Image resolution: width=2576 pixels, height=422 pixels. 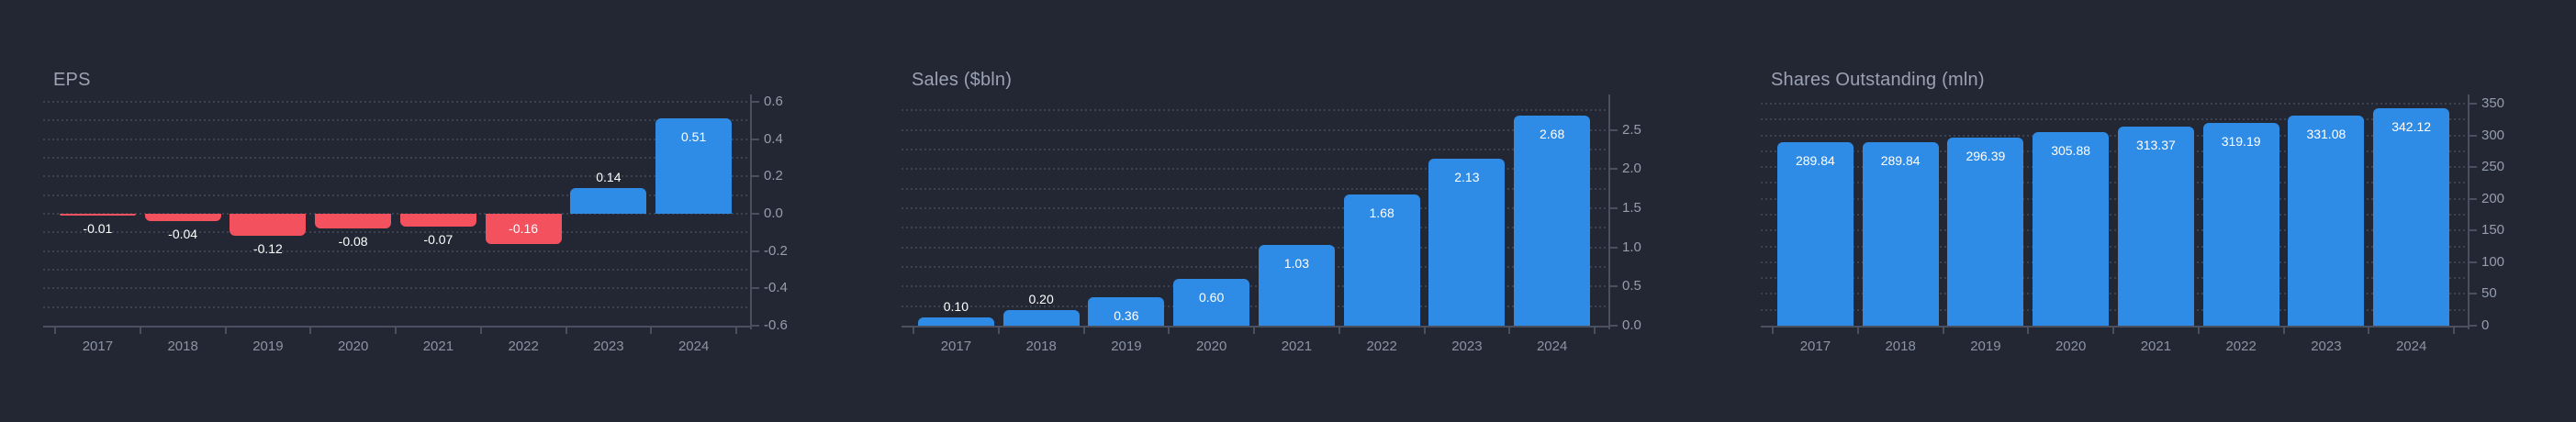 What do you see at coordinates (1381, 212) in the screenshot?
I see `bar-value-label: 1.68` at bounding box center [1381, 212].